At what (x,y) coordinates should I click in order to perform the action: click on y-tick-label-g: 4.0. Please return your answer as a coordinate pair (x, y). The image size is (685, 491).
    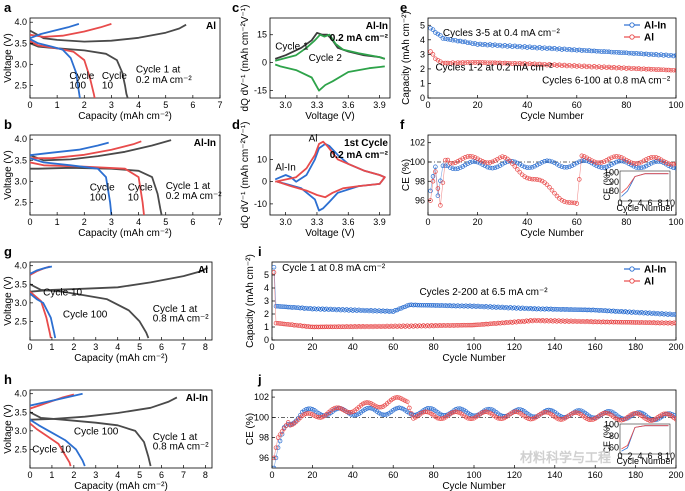
    Looking at the image, I should click on (20, 266).